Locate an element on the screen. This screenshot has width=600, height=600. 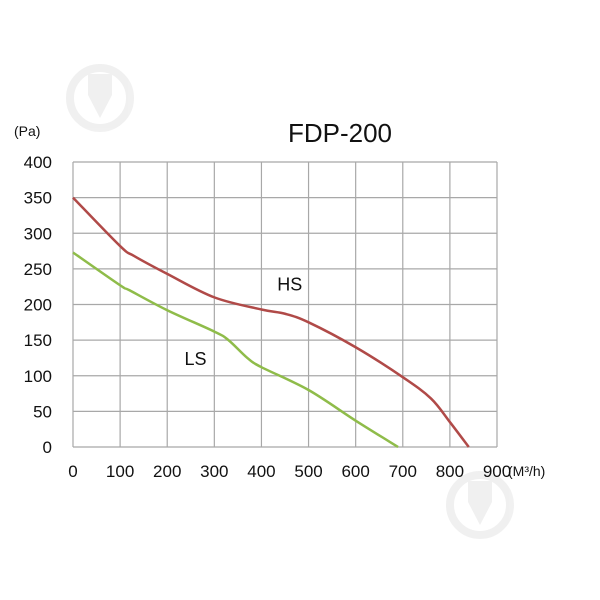
x-tick-label: 300 is located at coordinates (214, 471).